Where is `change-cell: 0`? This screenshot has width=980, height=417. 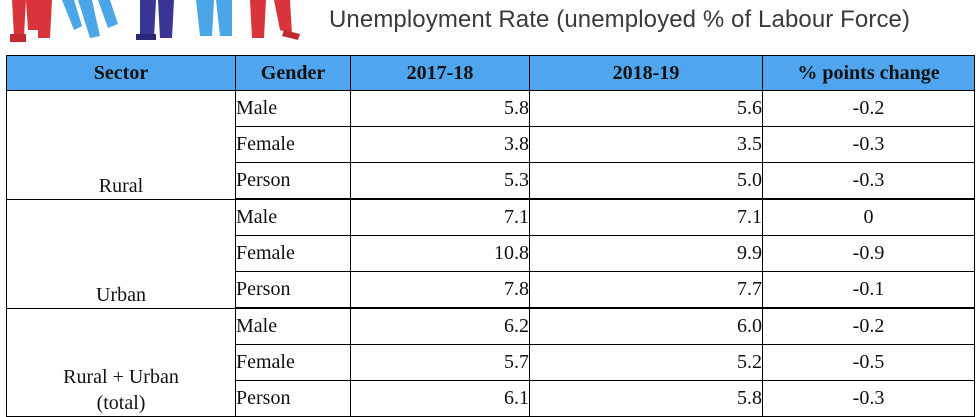
change-cell: 0 is located at coordinates (868, 217).